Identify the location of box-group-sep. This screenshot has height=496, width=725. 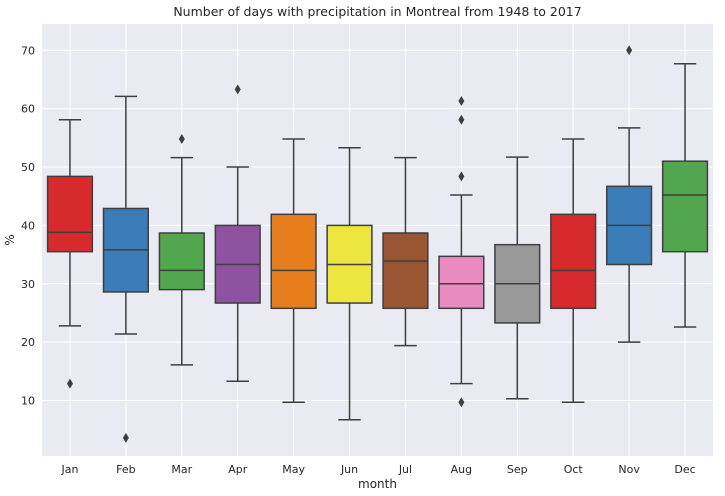
(517, 278).